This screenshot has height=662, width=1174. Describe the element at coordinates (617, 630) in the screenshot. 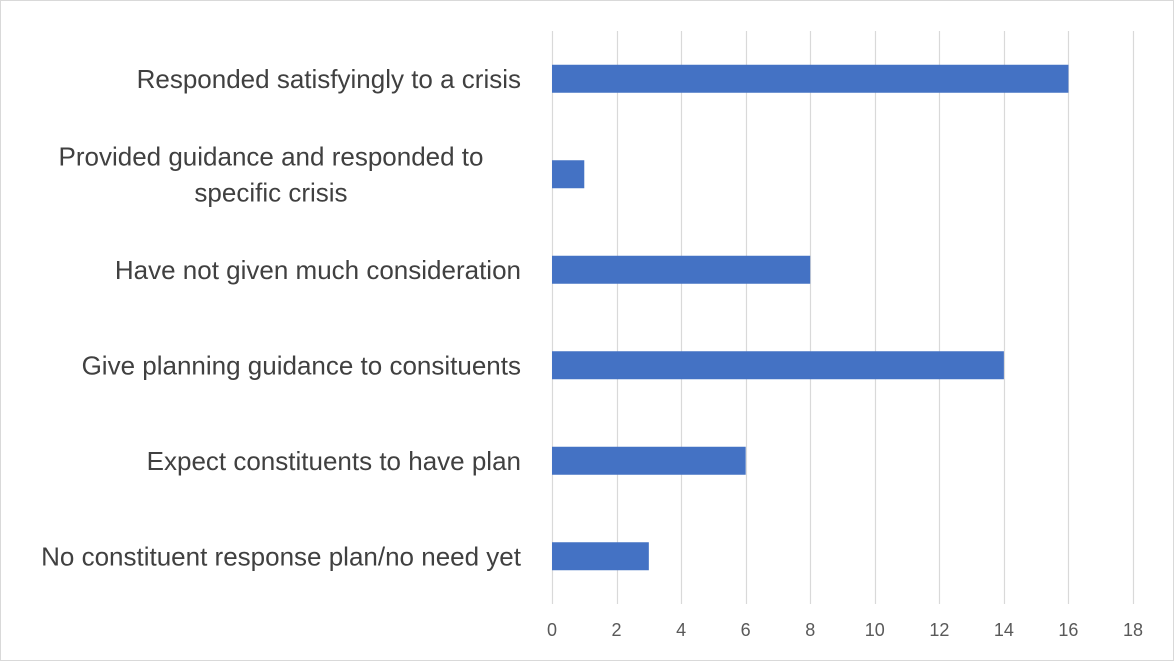

I see `x-tick-label: 2` at that location.